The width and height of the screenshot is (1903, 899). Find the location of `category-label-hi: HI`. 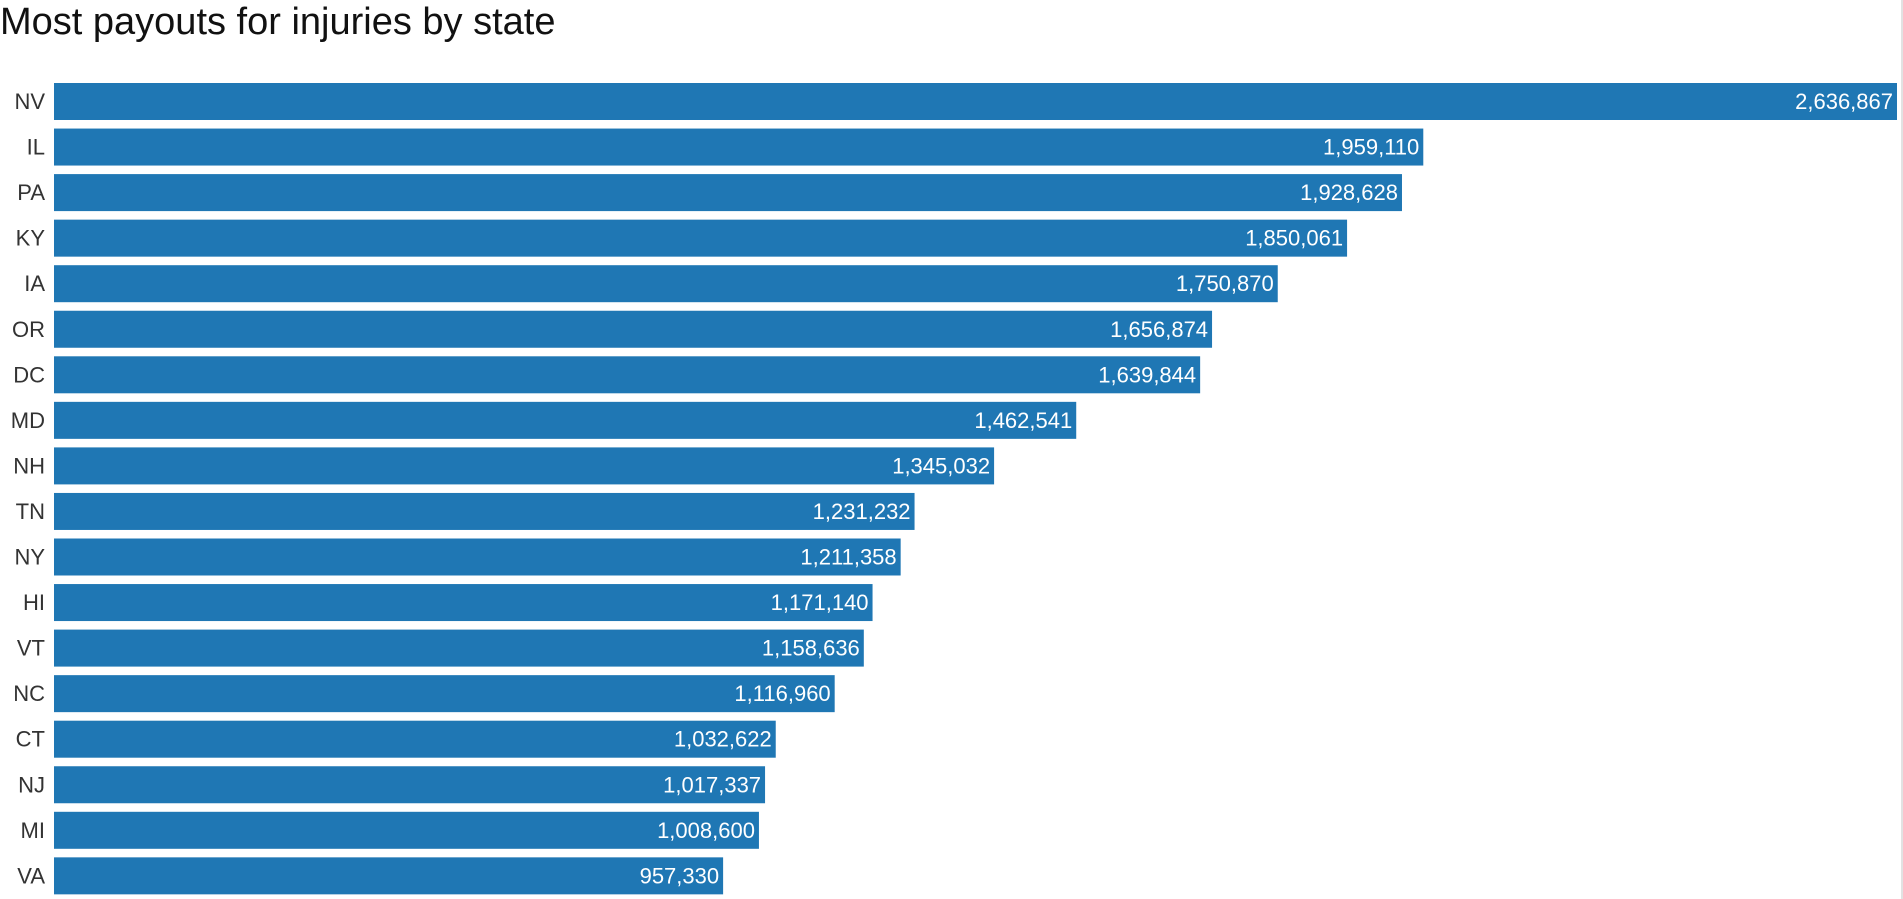

category-label-hi: HI is located at coordinates (34, 602).